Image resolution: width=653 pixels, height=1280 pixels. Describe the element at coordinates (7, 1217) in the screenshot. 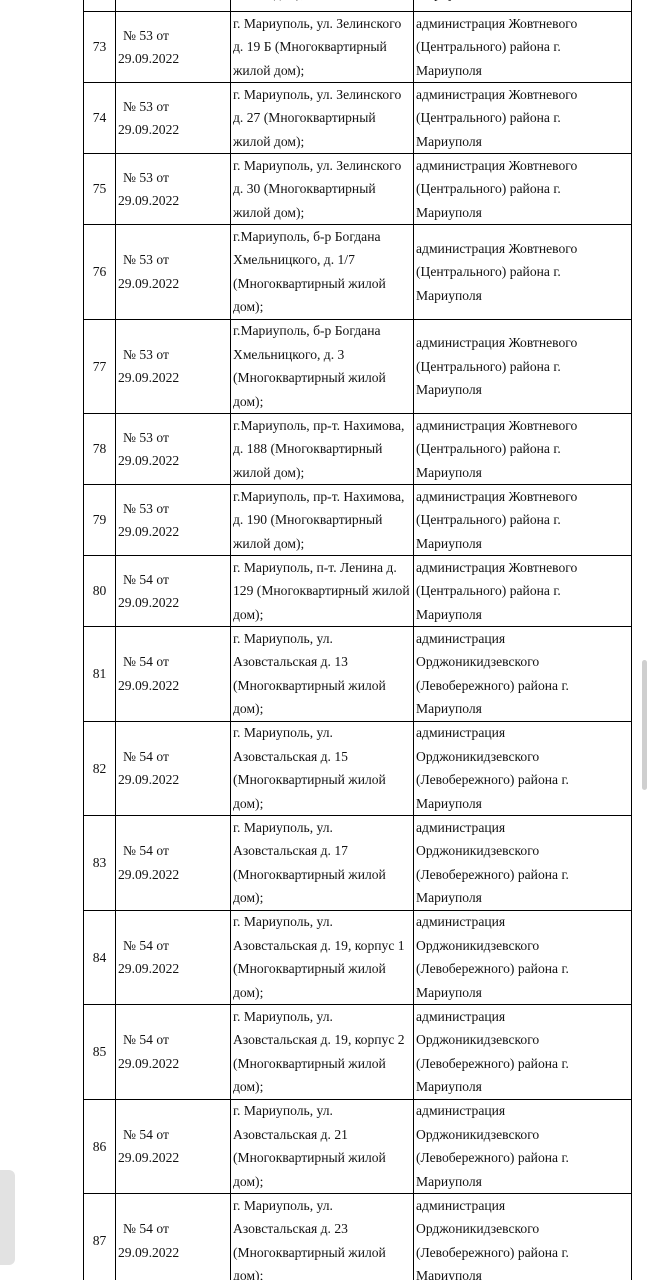

I see `side-handle` at that location.